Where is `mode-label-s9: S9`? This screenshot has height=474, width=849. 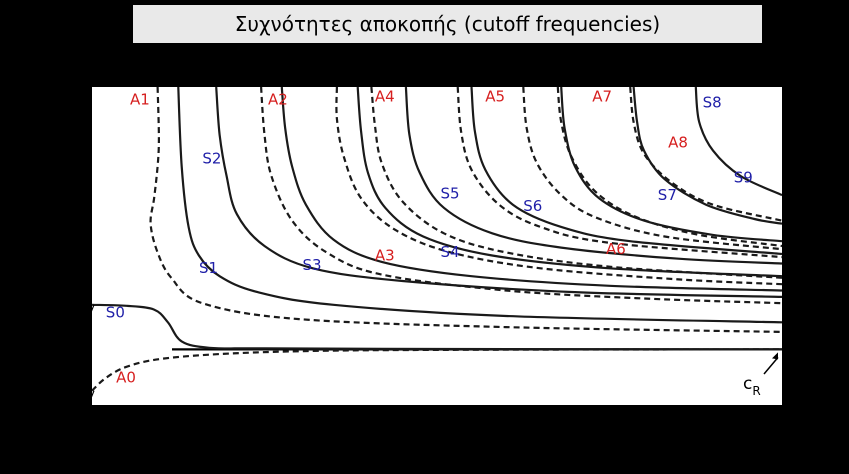 mode-label-s9: S9 is located at coordinates (743, 177).